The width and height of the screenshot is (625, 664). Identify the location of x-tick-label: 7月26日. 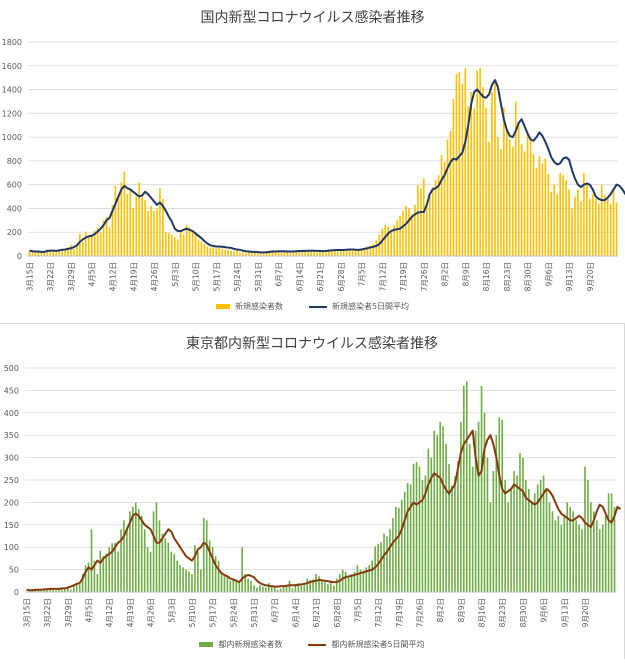
(419, 612).